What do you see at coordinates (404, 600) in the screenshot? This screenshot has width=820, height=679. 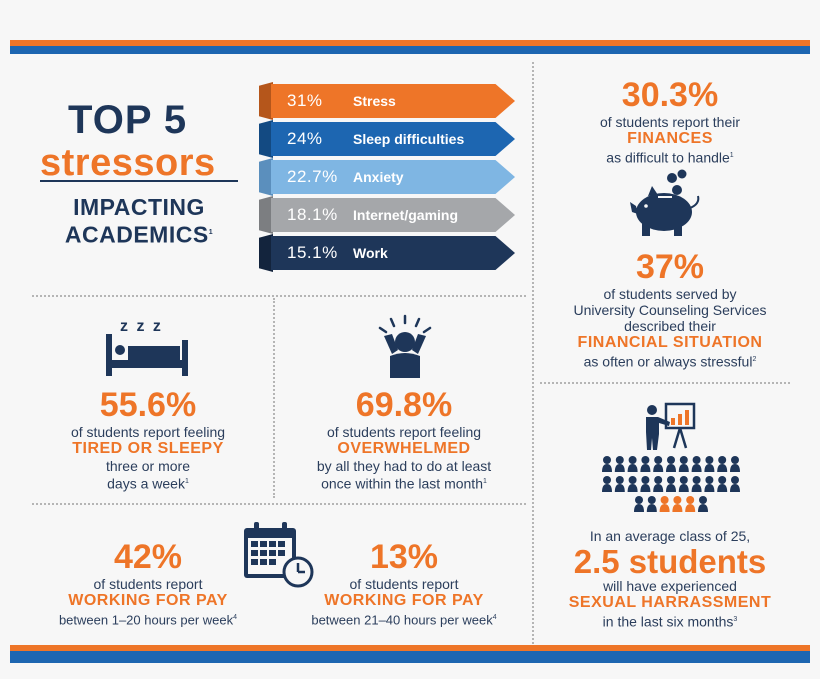 I see `work-21-40-caption: WORKING FOR PAY` at bounding box center [404, 600].